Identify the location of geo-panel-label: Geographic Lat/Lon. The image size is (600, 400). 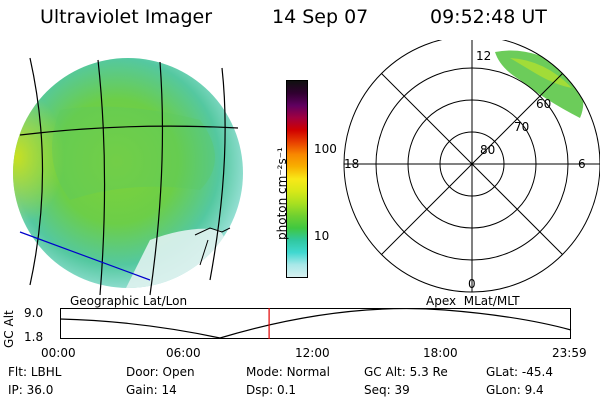
(129, 301).